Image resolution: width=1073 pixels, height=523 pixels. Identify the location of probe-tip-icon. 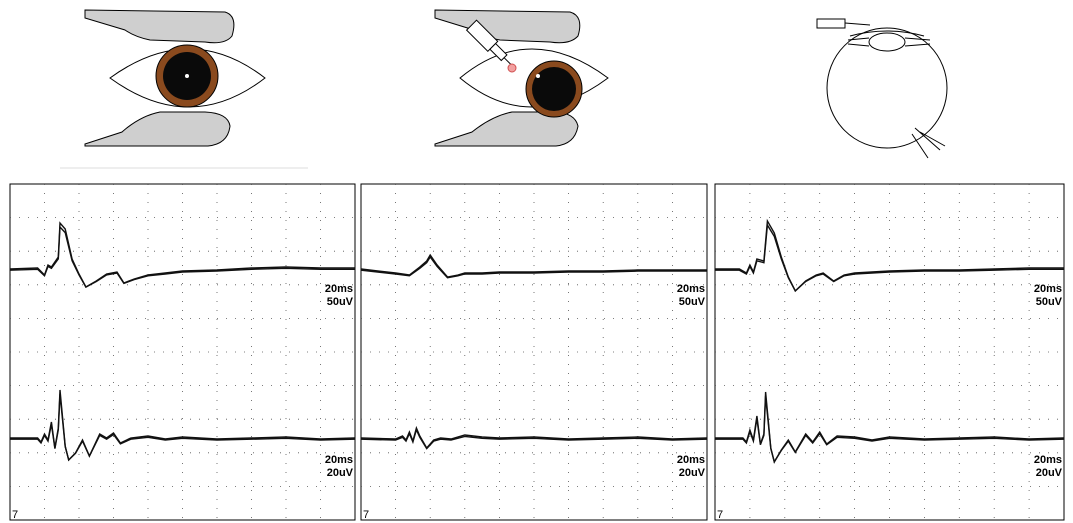
(857, 24).